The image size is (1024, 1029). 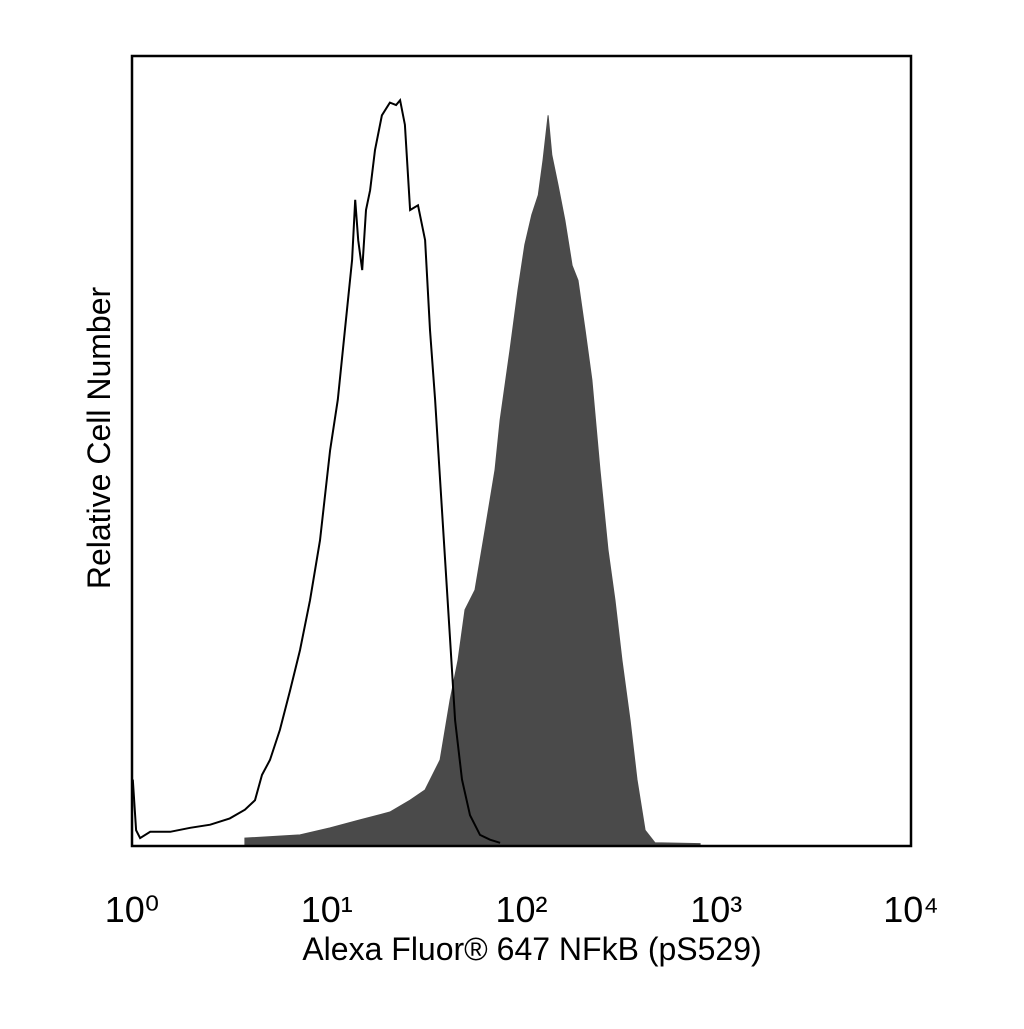 I want to click on x-tick-label: 10², so click(x=521, y=909).